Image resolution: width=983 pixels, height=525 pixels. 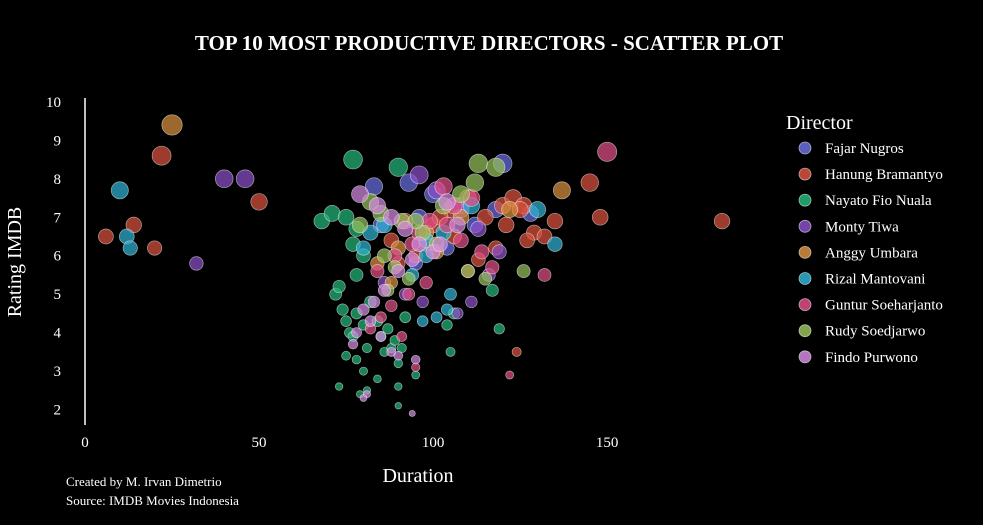 I want to click on y-tick-label: 4, so click(x=58, y=334).